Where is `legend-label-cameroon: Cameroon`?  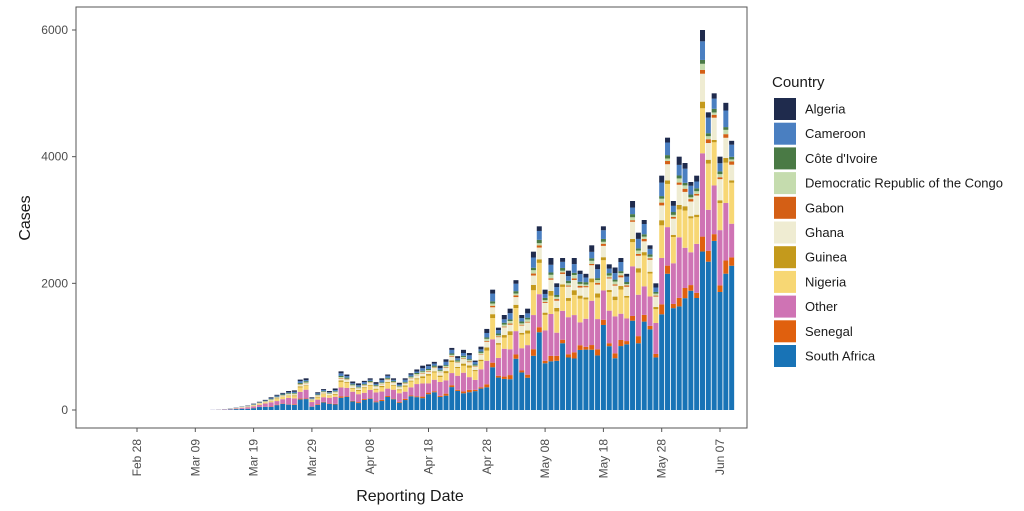 legend-label-cameroon: Cameroon is located at coordinates (835, 133).